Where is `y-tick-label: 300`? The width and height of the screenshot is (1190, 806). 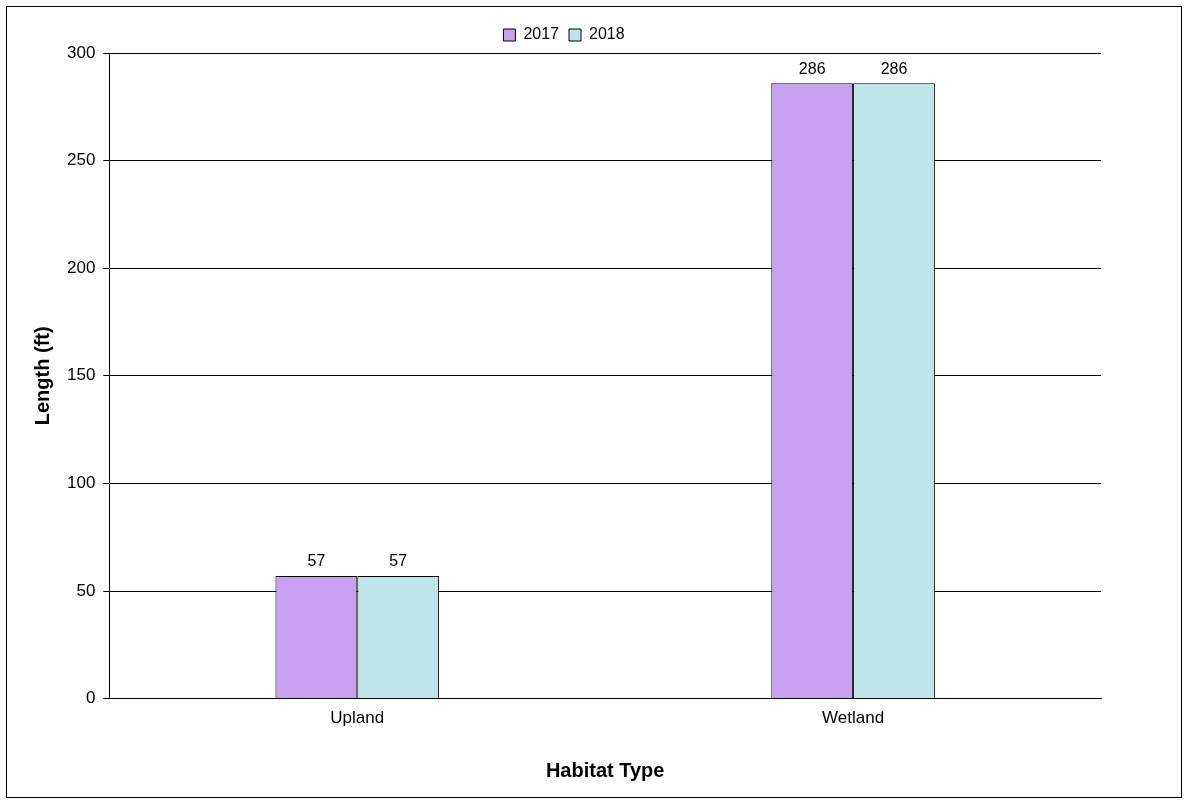 y-tick-label: 300 is located at coordinates (81, 52).